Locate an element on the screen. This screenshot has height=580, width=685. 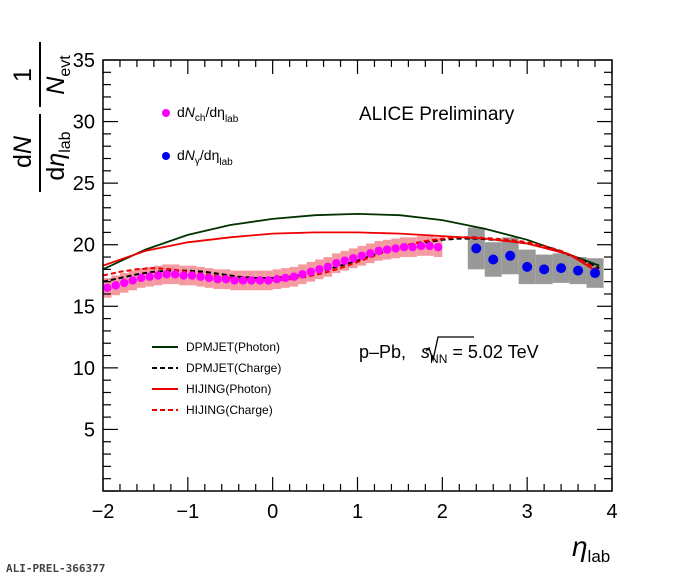
x-tick-label: 4 is located at coordinates (611, 512).